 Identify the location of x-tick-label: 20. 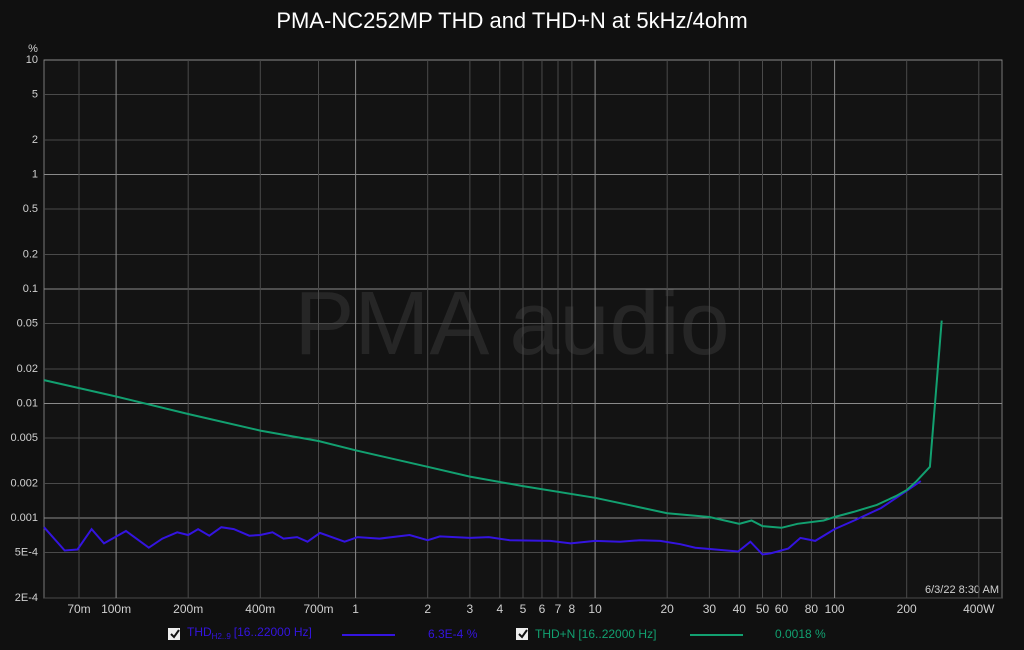
(668, 609).